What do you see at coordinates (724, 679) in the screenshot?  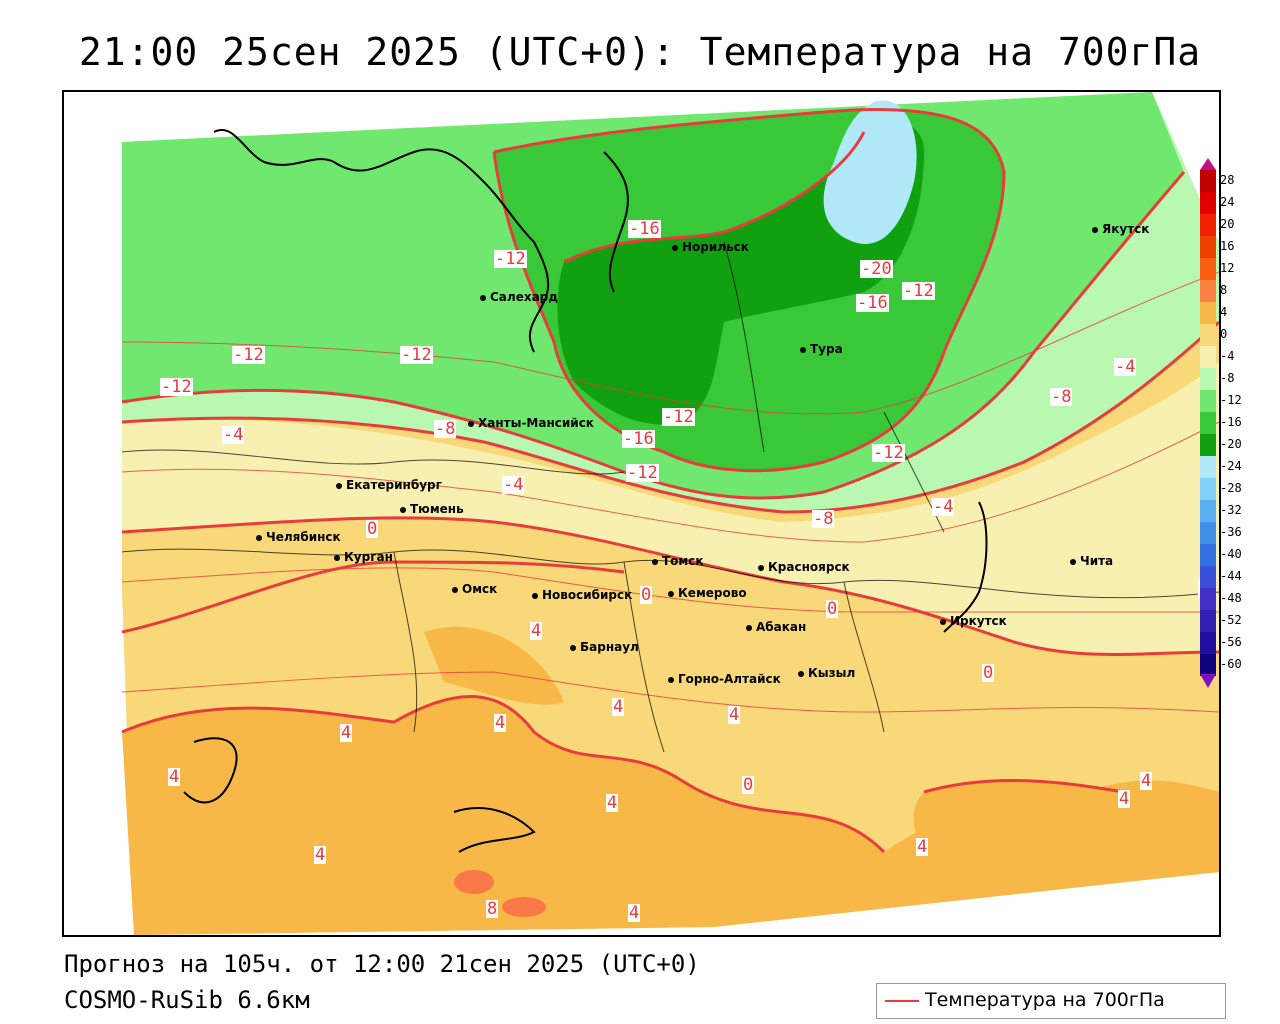 I see `city-gorno-altaysk: Горно-Алтайск` at bounding box center [724, 679].